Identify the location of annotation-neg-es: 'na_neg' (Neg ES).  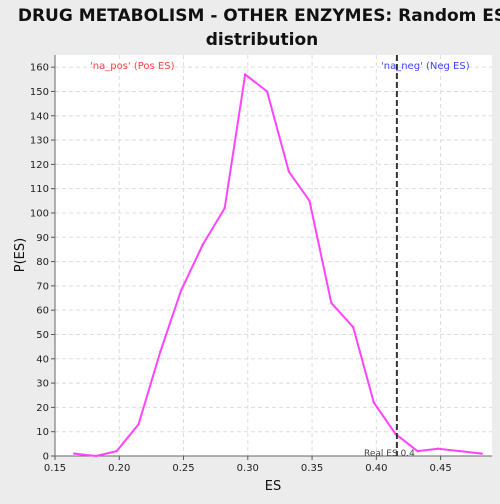
(425, 66).